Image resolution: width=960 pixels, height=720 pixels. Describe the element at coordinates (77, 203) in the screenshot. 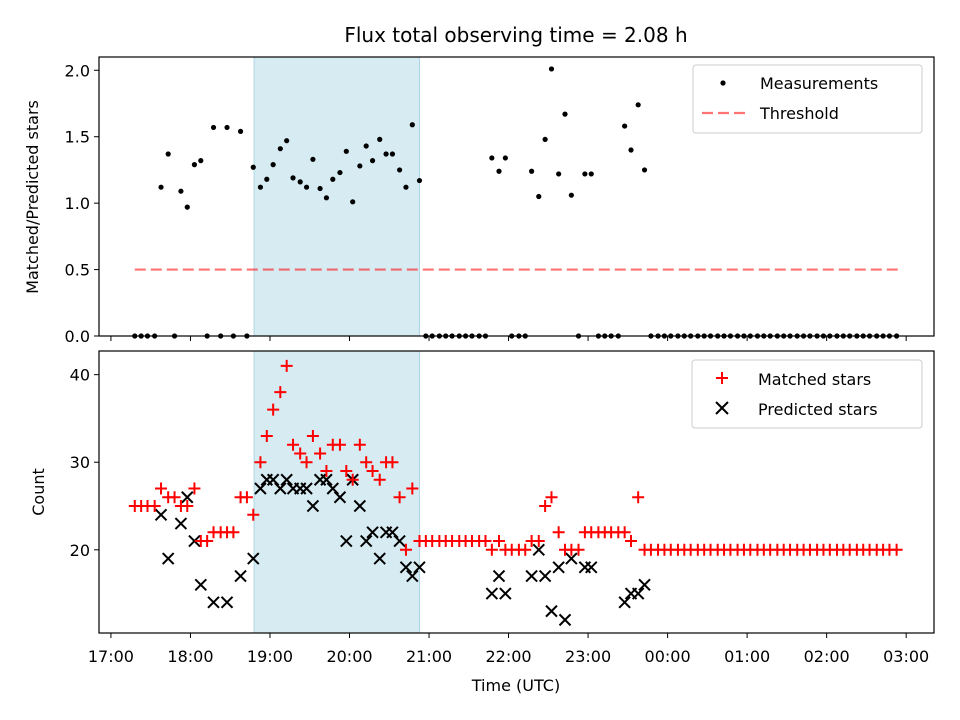

I see `top-y-tick-label: 1.0` at that location.